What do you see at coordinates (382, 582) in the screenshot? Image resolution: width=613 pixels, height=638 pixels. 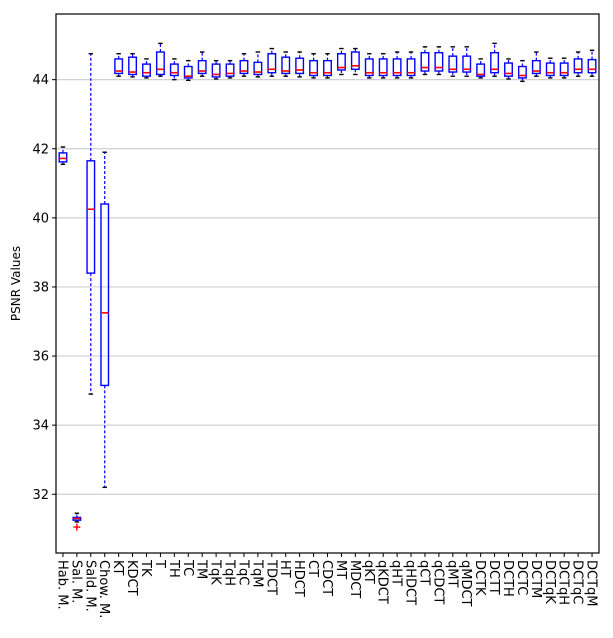 I see `x-tick-label-24: qKDCT` at bounding box center [382, 582].